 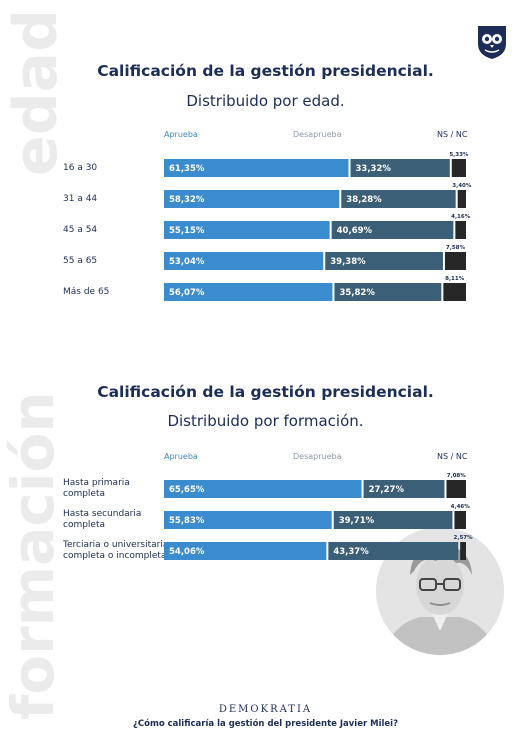 I want to click on chart-1-title: Calificación de la gestión presidencial., so click(x=265, y=71).